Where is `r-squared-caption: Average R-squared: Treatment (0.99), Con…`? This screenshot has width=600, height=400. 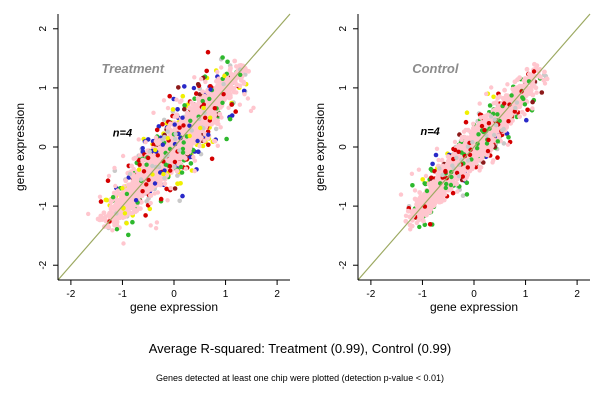
r-squared-caption: Average R-squared: Treatment (0.99), Con… is located at coordinates (300, 348).